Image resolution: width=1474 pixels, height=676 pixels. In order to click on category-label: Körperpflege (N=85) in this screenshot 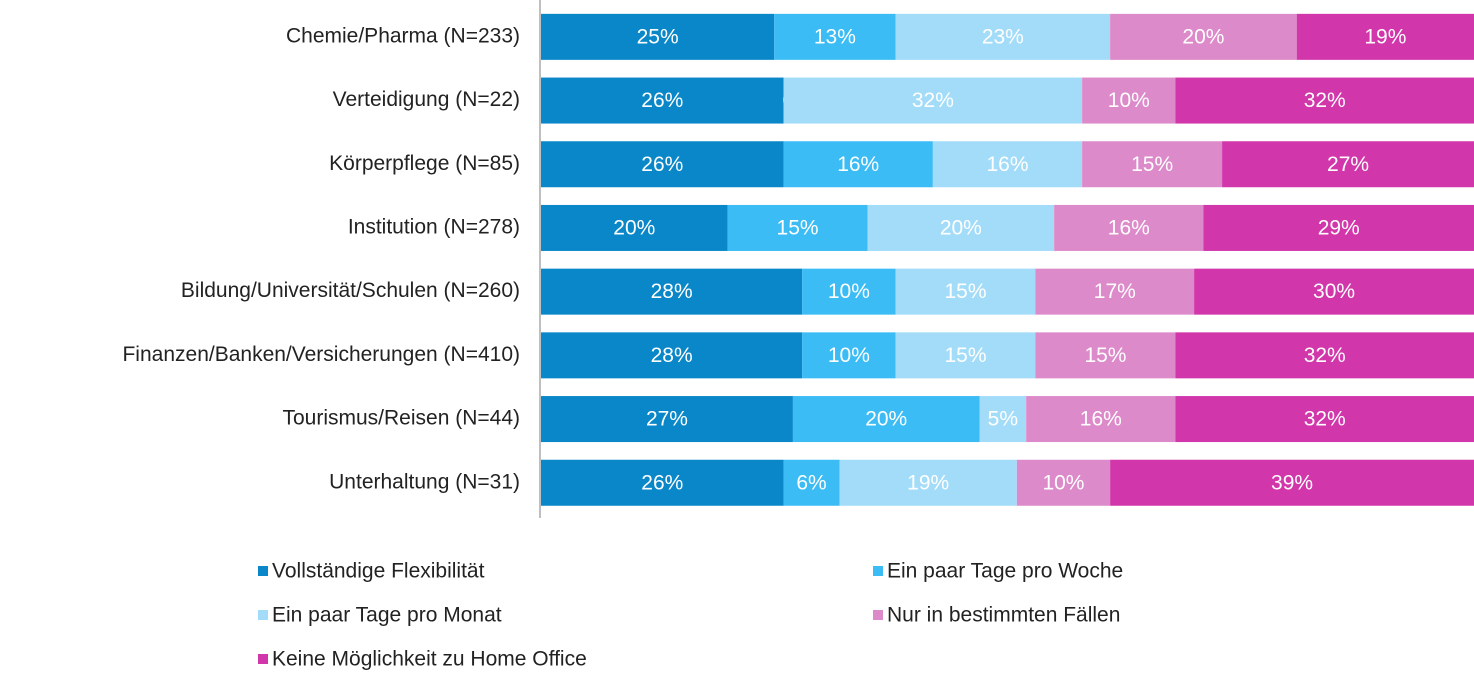, I will do `click(424, 163)`.